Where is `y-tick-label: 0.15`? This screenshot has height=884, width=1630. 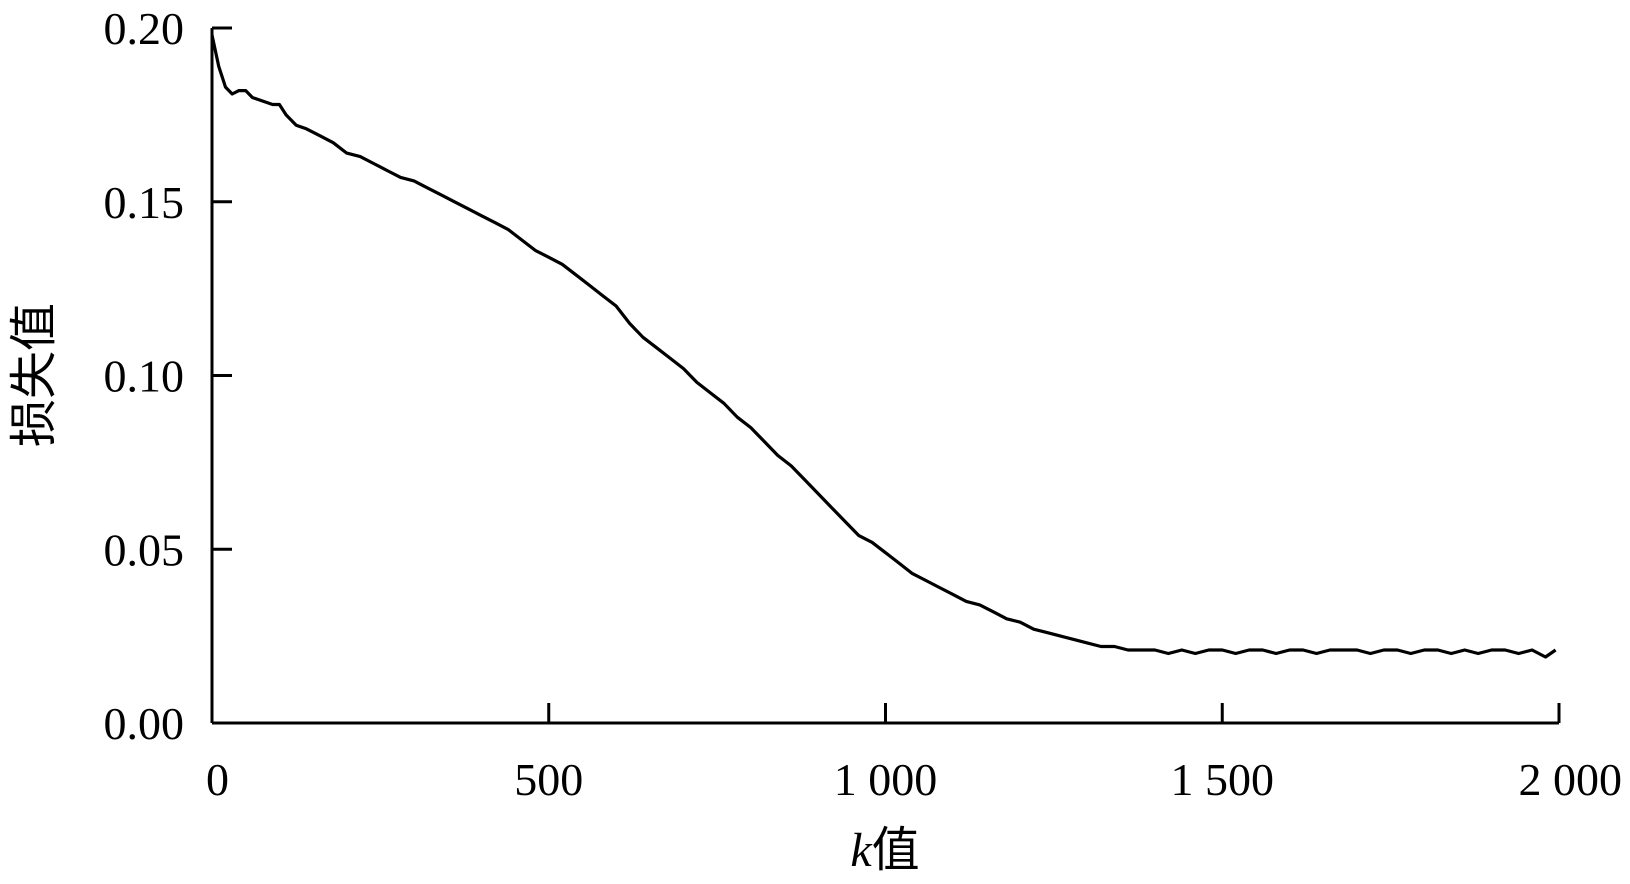 y-tick-label: 0.15 is located at coordinates (144, 202).